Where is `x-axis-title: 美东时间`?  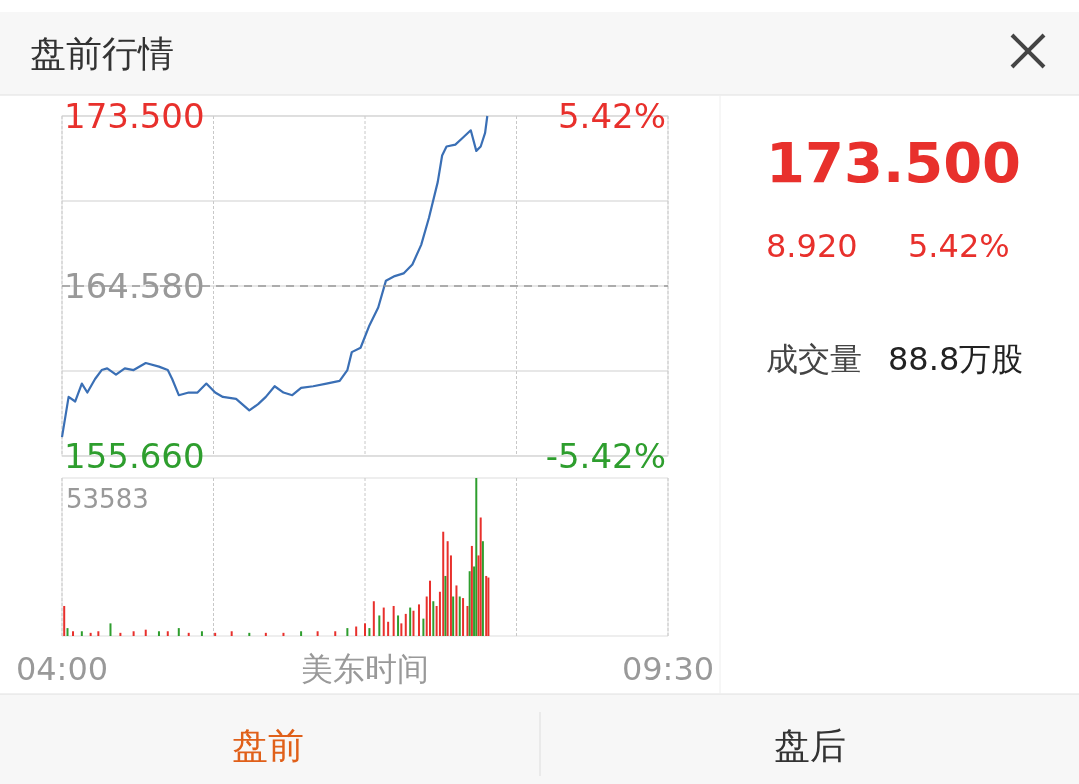
x-axis-title: 美东时间 is located at coordinates (365, 669).